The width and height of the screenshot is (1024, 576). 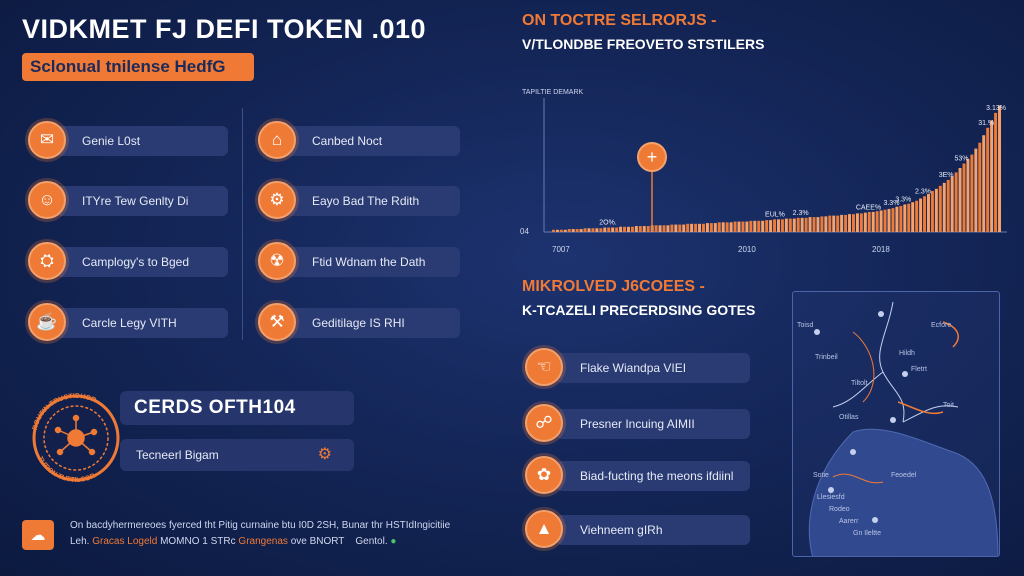 What do you see at coordinates (76, 437) in the screenshot?
I see `seal-badge: ROUTIN TRUSTIDHOR TUTION TUTTILCOR` at bounding box center [76, 437].